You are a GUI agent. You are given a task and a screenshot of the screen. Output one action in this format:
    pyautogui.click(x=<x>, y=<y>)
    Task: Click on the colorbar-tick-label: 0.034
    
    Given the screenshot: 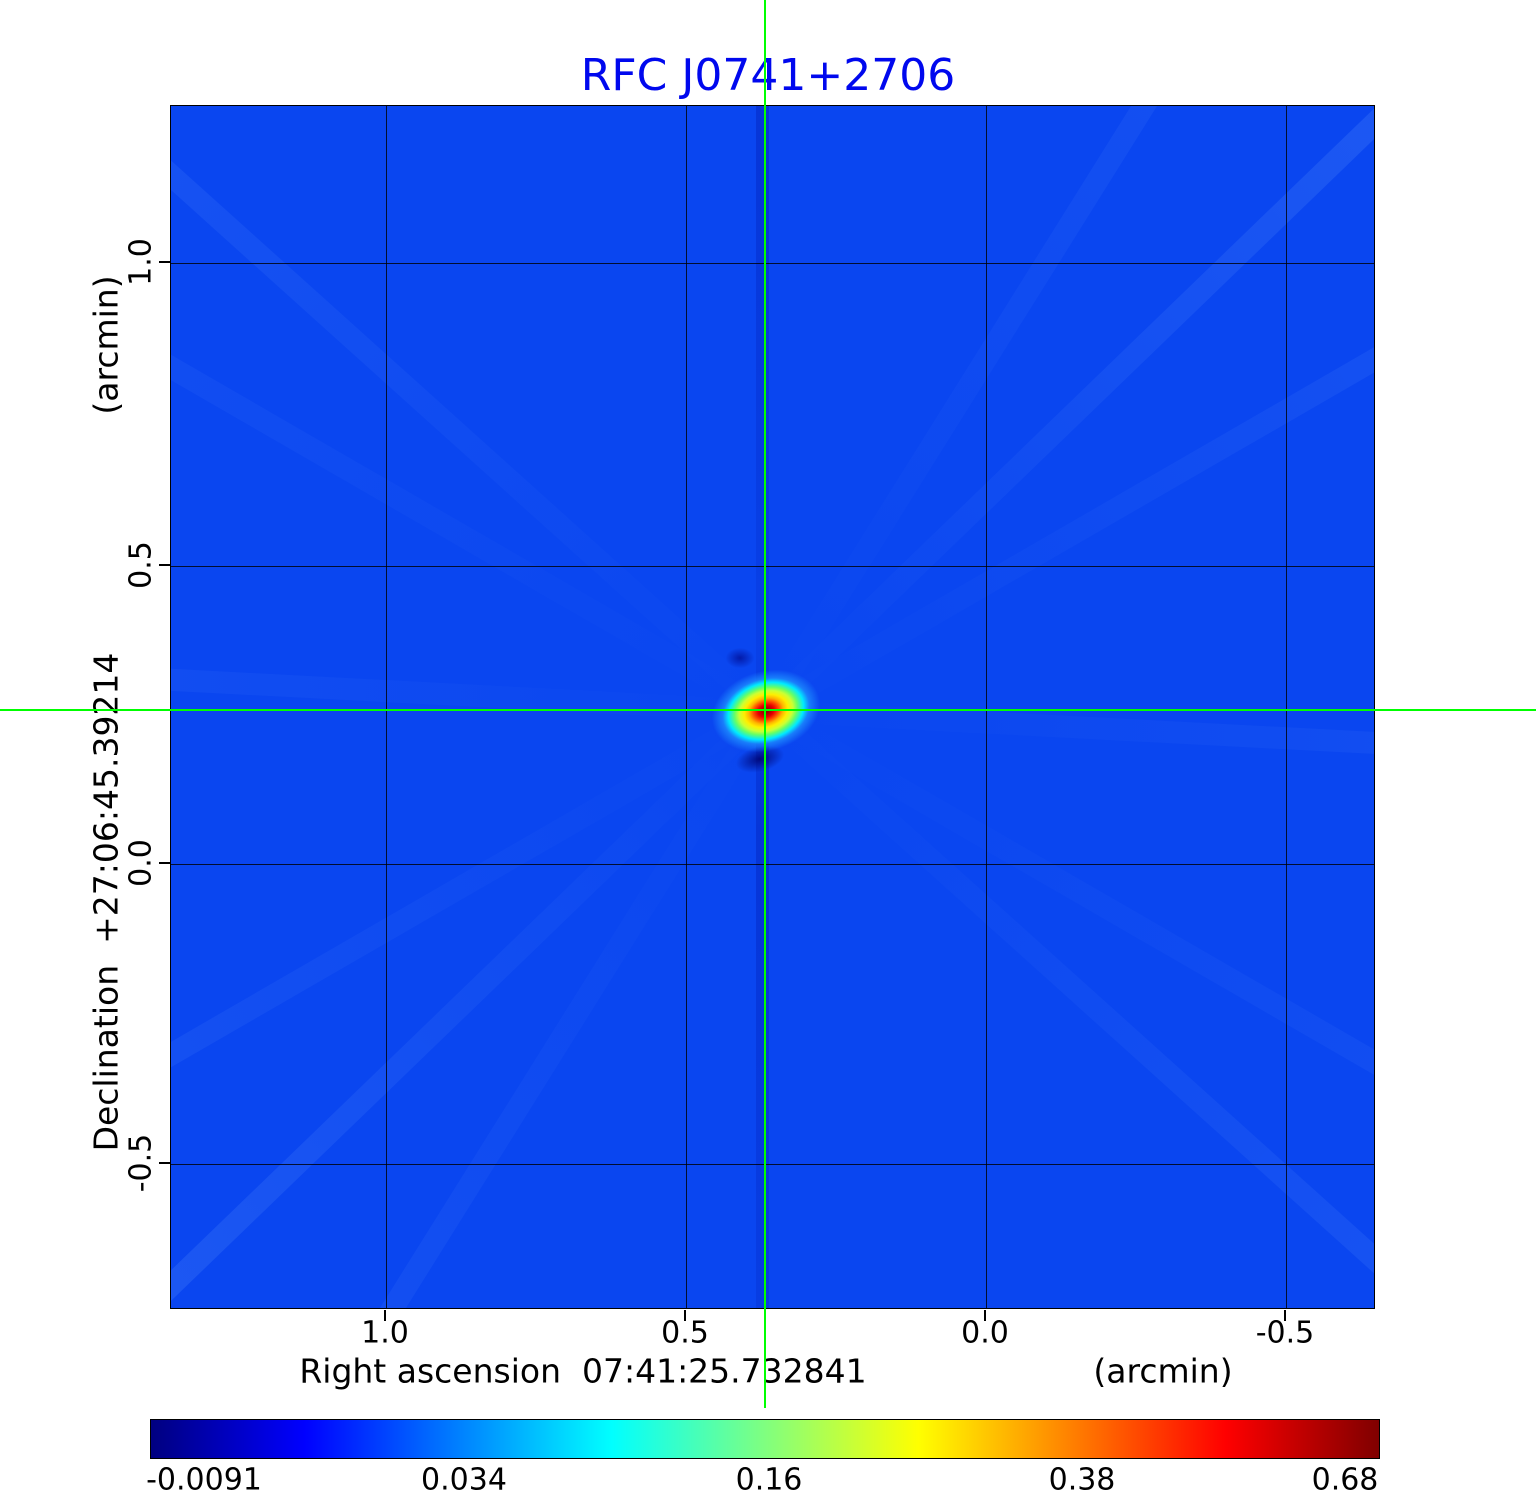 What is the action you would take?
    pyautogui.click(x=464, y=1480)
    